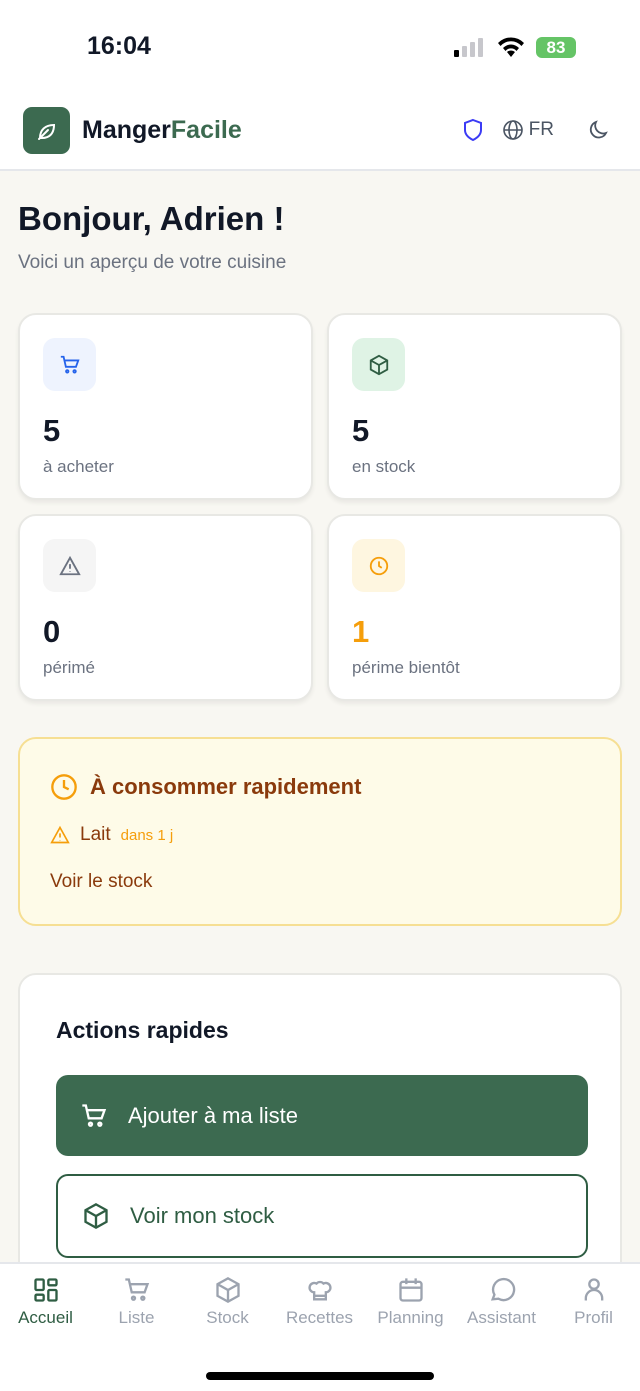 This screenshot has width=640, height=1391. I want to click on stat-value: 1, so click(361, 631).